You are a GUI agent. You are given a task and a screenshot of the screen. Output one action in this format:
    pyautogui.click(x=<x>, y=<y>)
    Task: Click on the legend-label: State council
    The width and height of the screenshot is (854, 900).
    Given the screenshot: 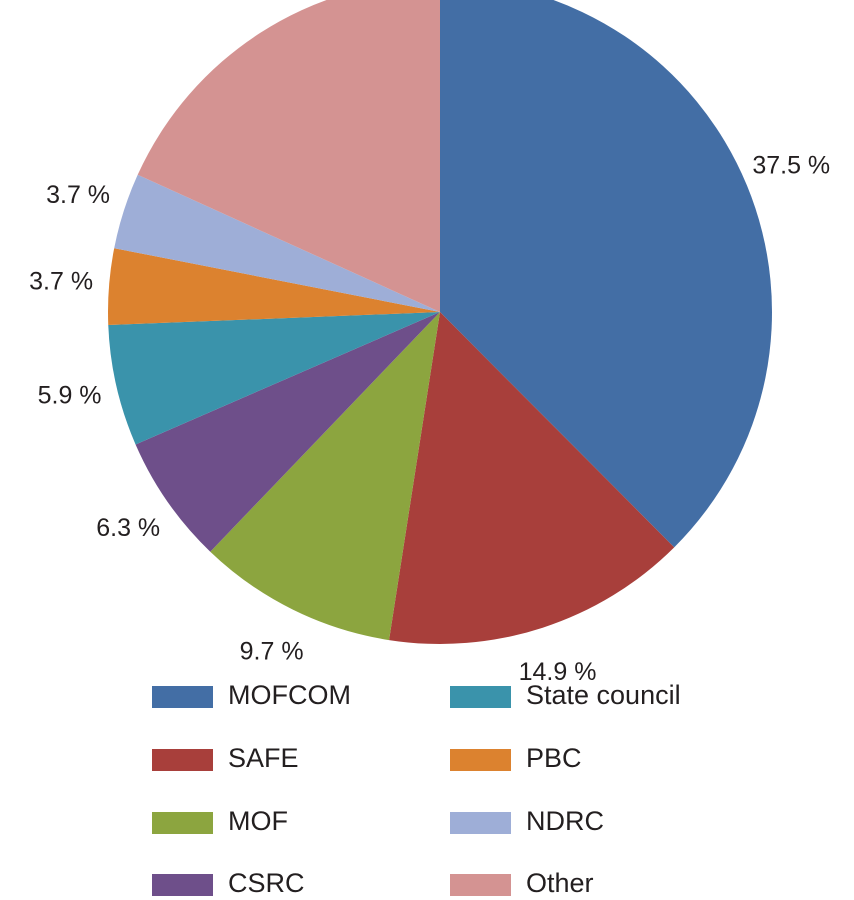 What is the action you would take?
    pyautogui.click(x=603, y=695)
    